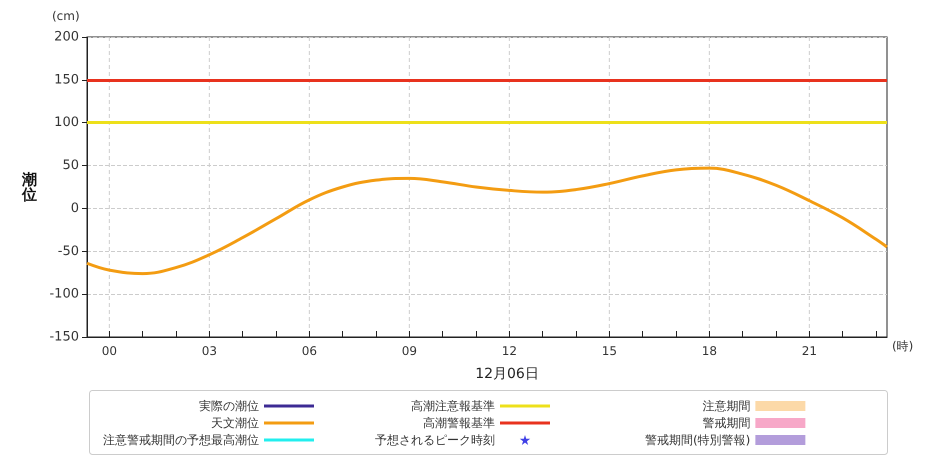 Image resolution: width=926 pixels, height=465 pixels. Describe the element at coordinates (29, 187) in the screenshot. I see `y-axis-title: 潮位` at that location.